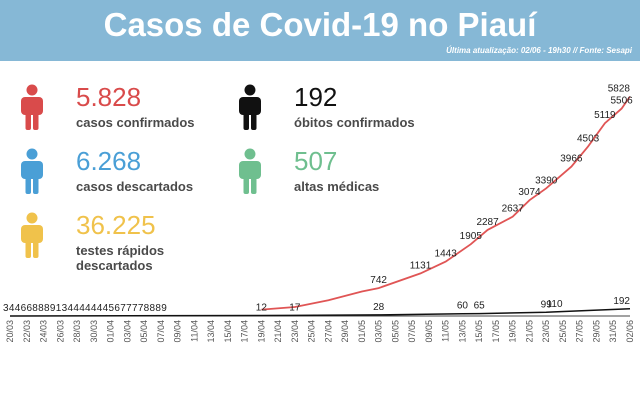 This screenshot has height=409, width=640. I want to click on x-tick-label: 27/04, so click(328, 331).